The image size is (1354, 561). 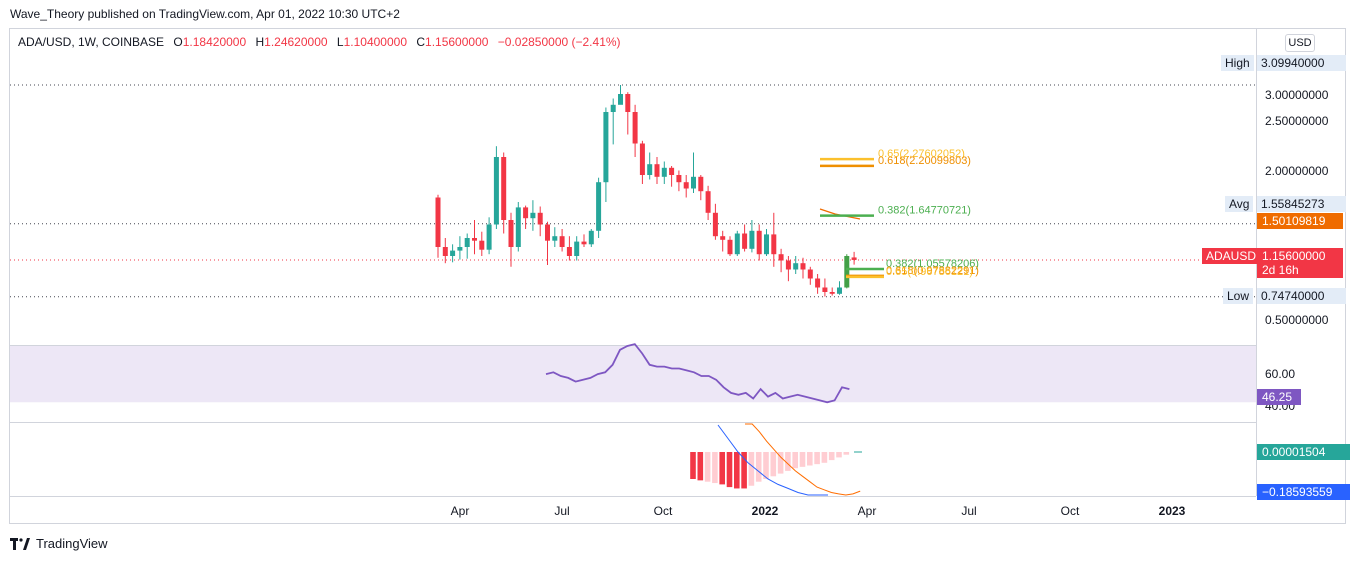 I want to click on time-tick: 2023, so click(x=1172, y=511).